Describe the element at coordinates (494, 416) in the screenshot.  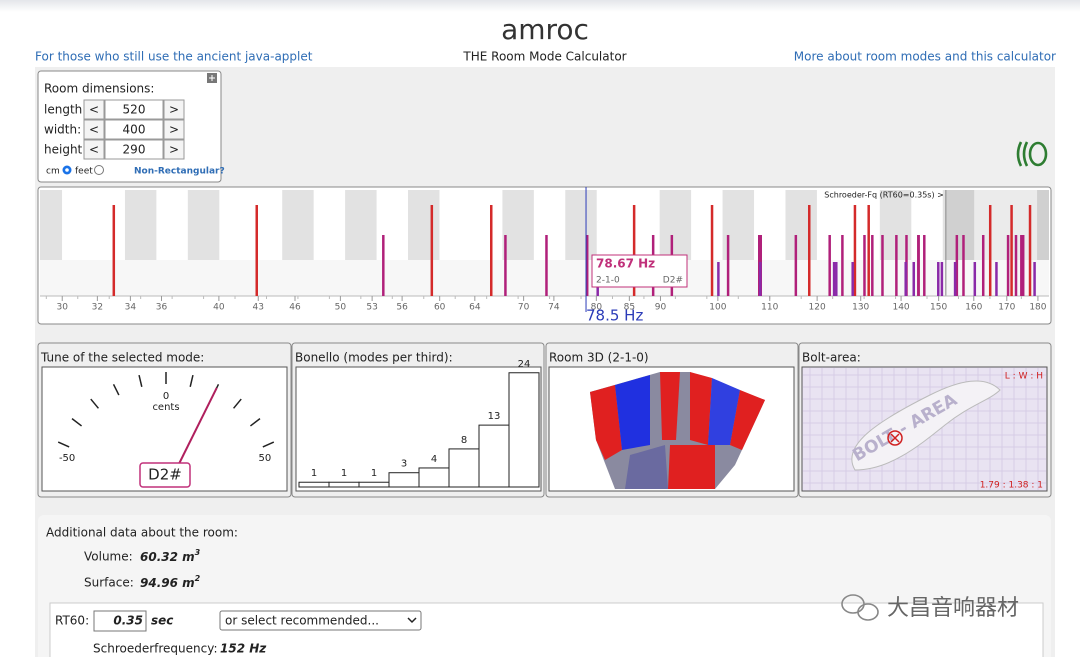
I see `bonello-value: 13` at that location.